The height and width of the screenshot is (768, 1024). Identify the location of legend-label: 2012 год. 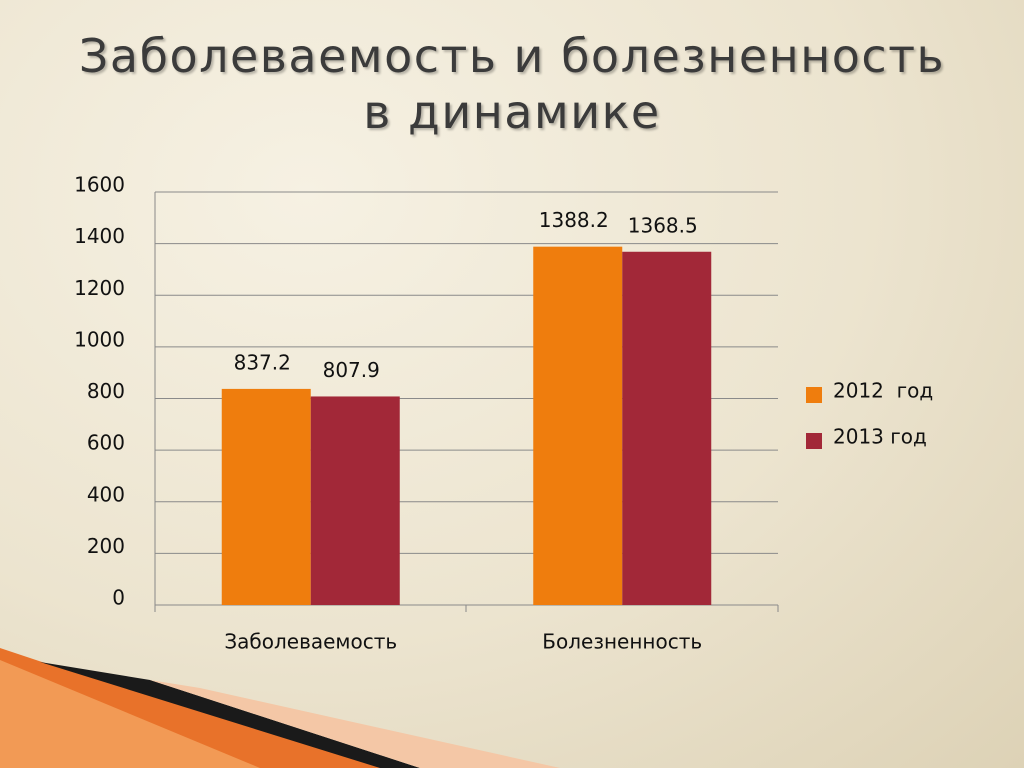
(883, 391).